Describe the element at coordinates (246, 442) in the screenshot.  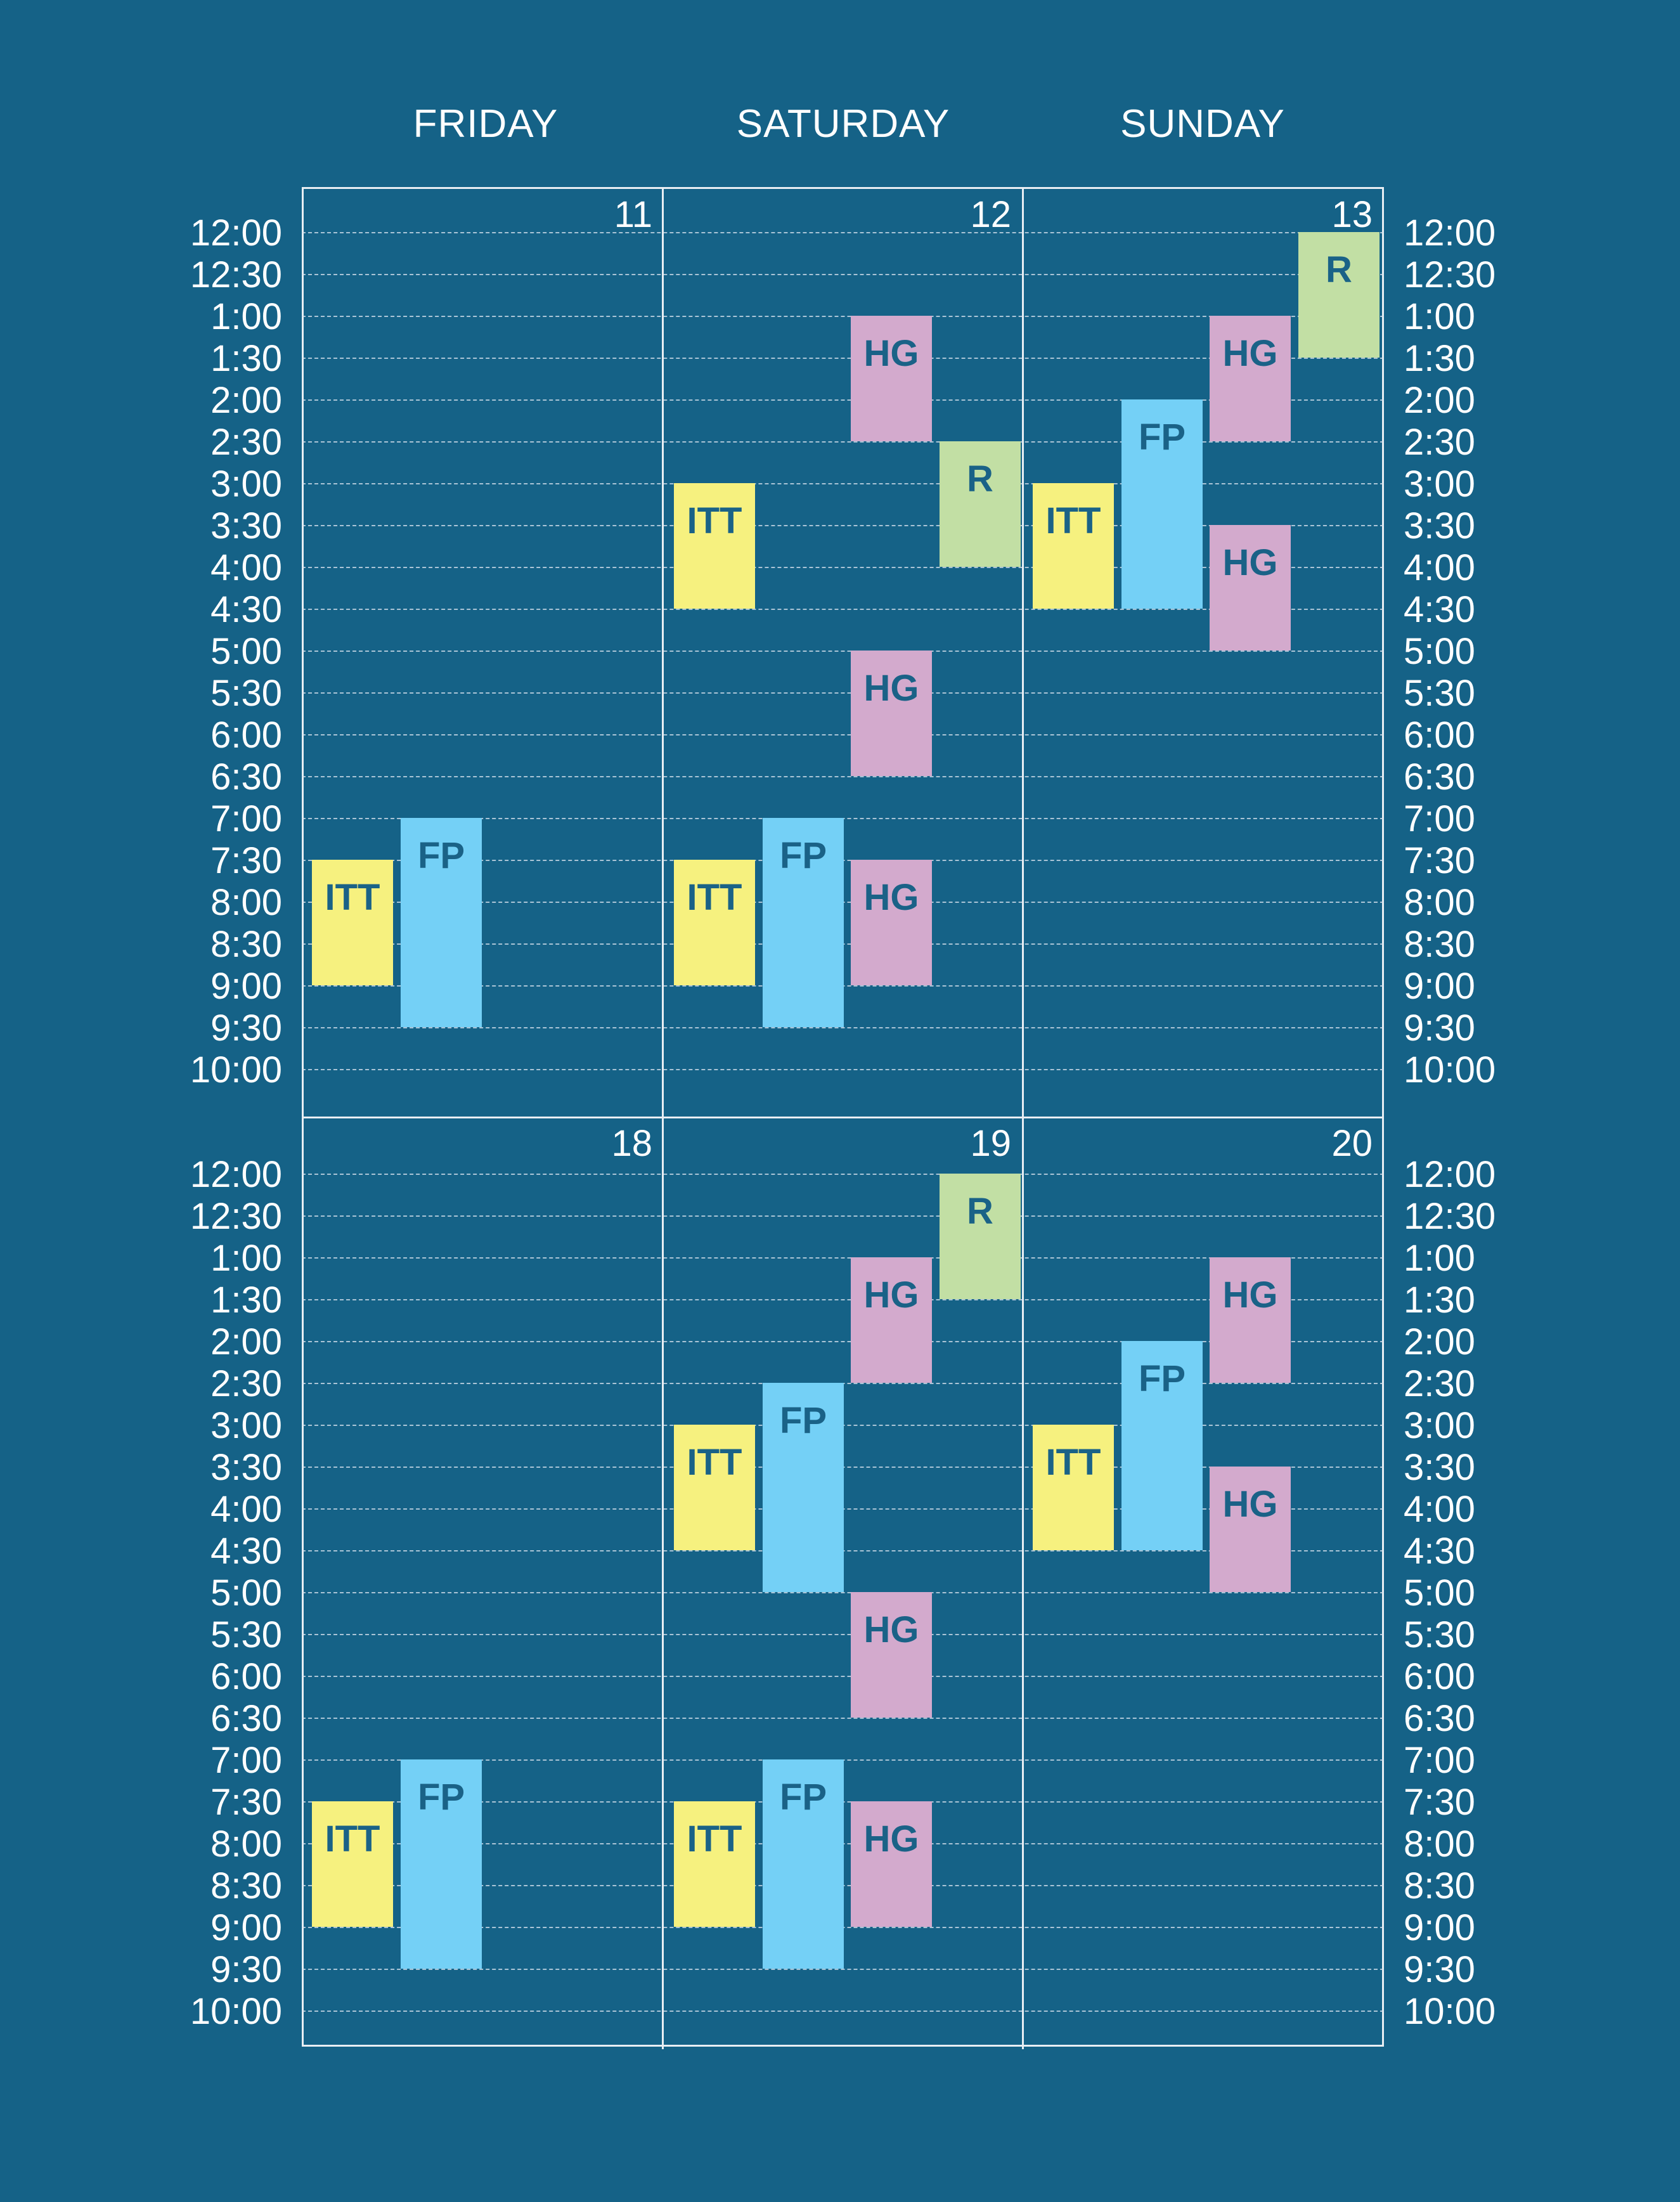
I see `time-label: 2:30` at that location.